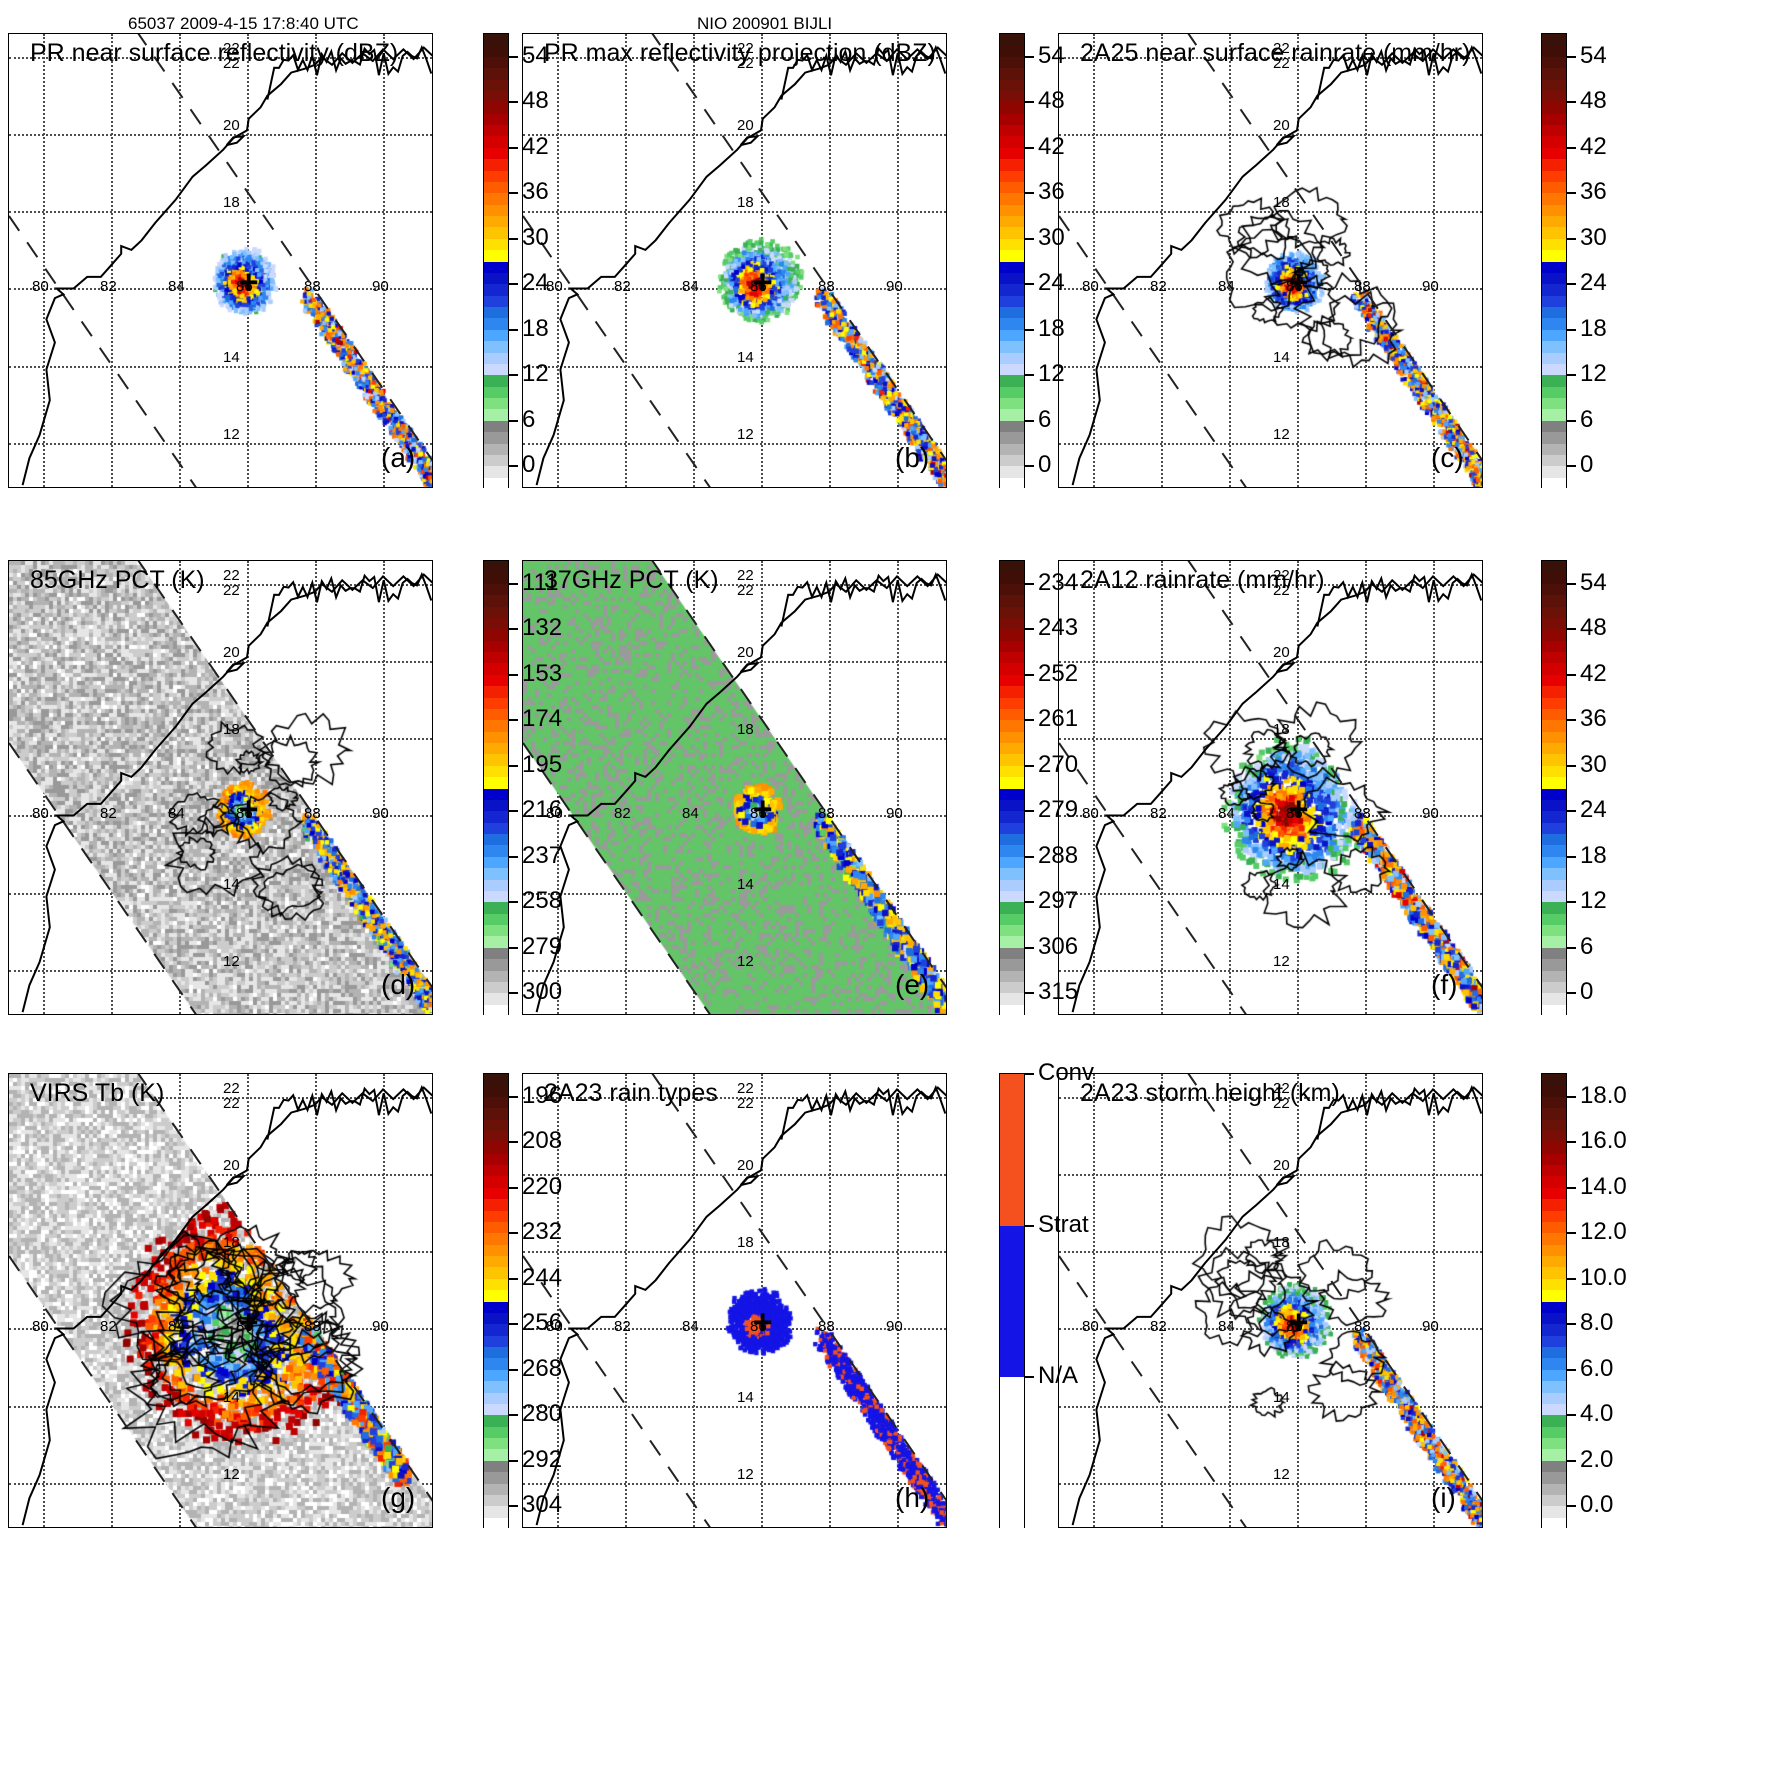 Image resolution: width=1771 pixels, height=1771 pixels. Describe the element at coordinates (542, 673) in the screenshot. I see `colorbar-tick-label: 153` at that location.